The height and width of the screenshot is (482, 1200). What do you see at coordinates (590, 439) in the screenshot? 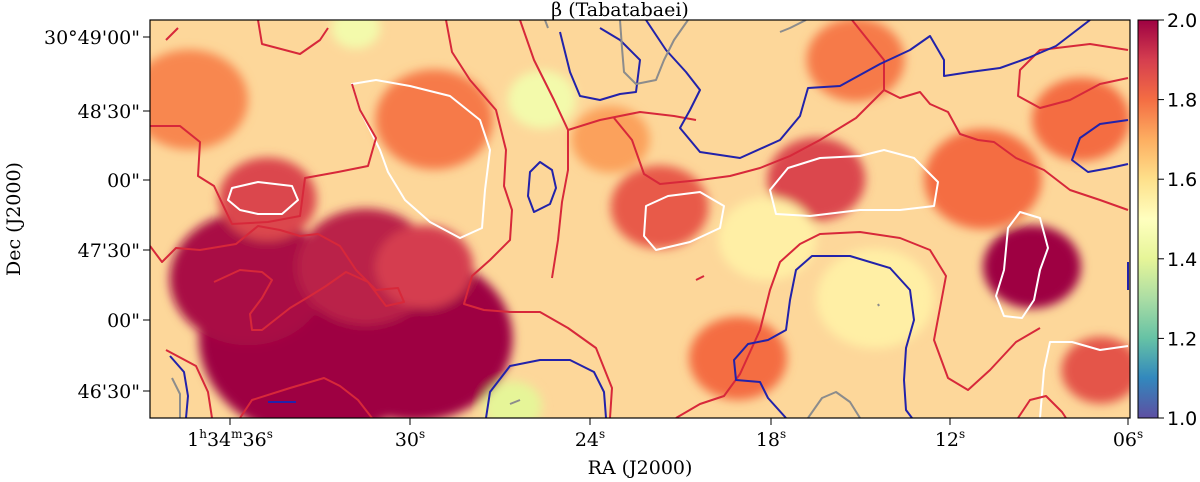
I see `x-tick-label: 24s` at bounding box center [590, 439].